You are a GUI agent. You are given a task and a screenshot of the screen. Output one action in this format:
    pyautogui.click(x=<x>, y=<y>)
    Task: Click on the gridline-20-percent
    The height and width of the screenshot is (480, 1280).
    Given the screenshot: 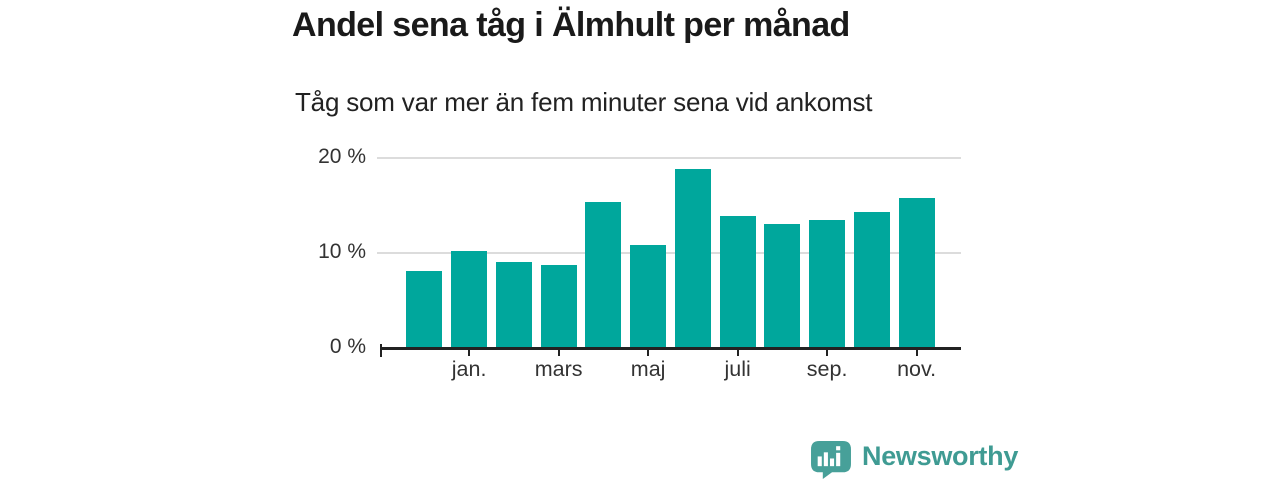 What is the action you would take?
    pyautogui.click(x=669, y=158)
    